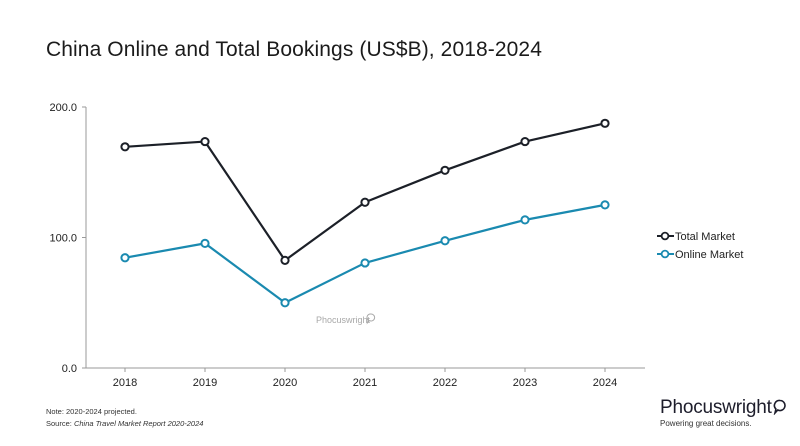  I want to click on y-tick-label: 200.0, so click(63, 108).